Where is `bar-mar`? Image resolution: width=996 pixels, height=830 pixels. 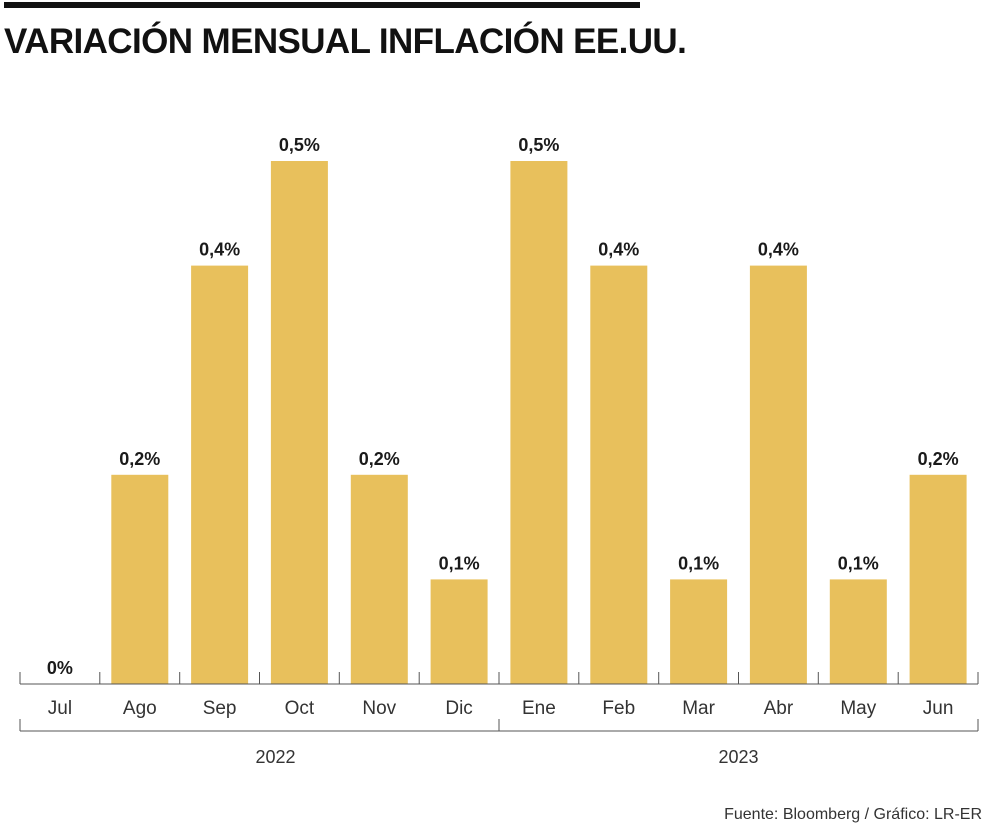 bar-mar is located at coordinates (699, 631).